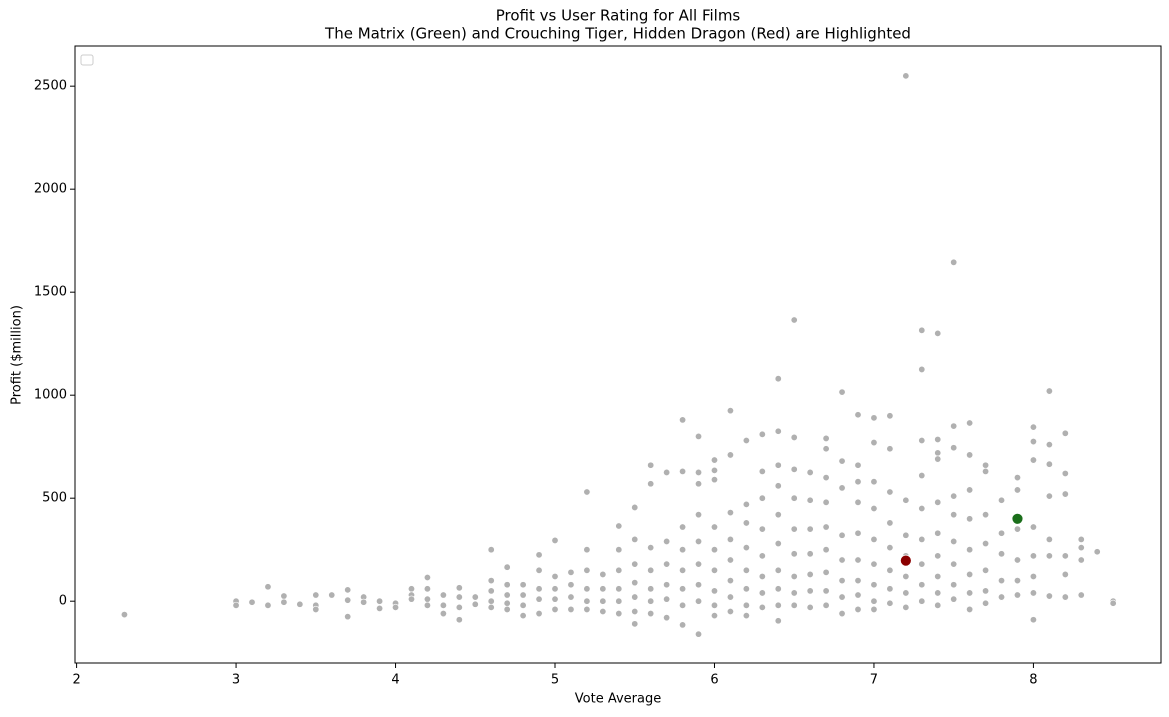  What do you see at coordinates (555, 680) in the screenshot?
I see `x-tick-label: 5` at bounding box center [555, 680].